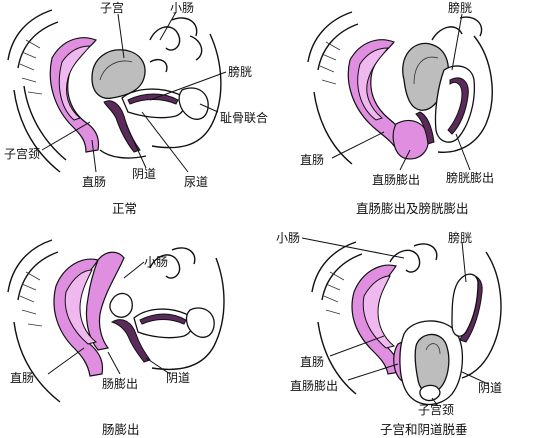 The height and width of the screenshot is (438, 535). Describe the element at coordinates (75, 83) in the screenshot. I see `rectum-inner` at that location.